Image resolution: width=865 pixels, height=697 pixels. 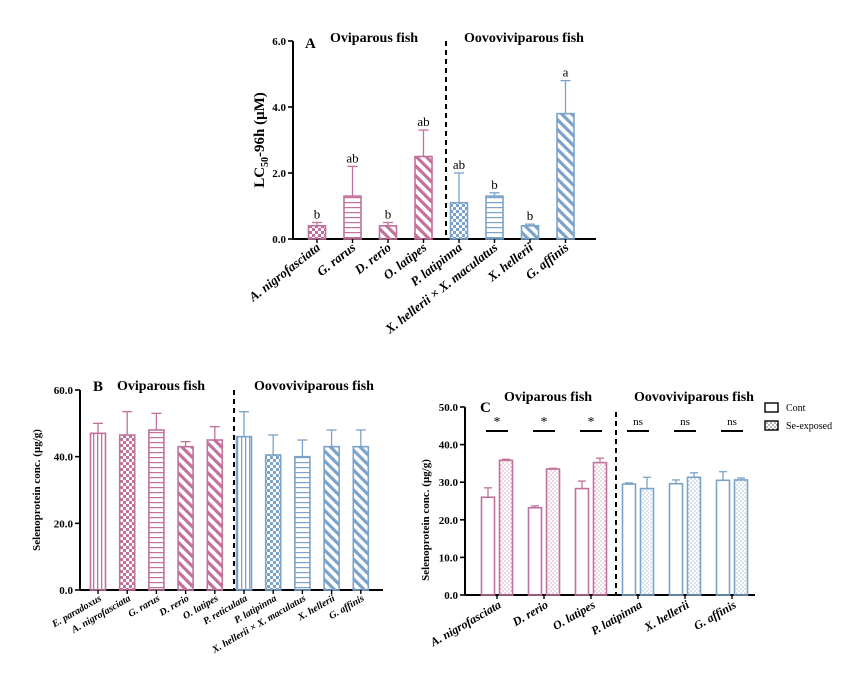 What do you see at coordinates (352, 217) in the screenshot?
I see `panel-a-bar-g-rarus` at bounding box center [352, 217].